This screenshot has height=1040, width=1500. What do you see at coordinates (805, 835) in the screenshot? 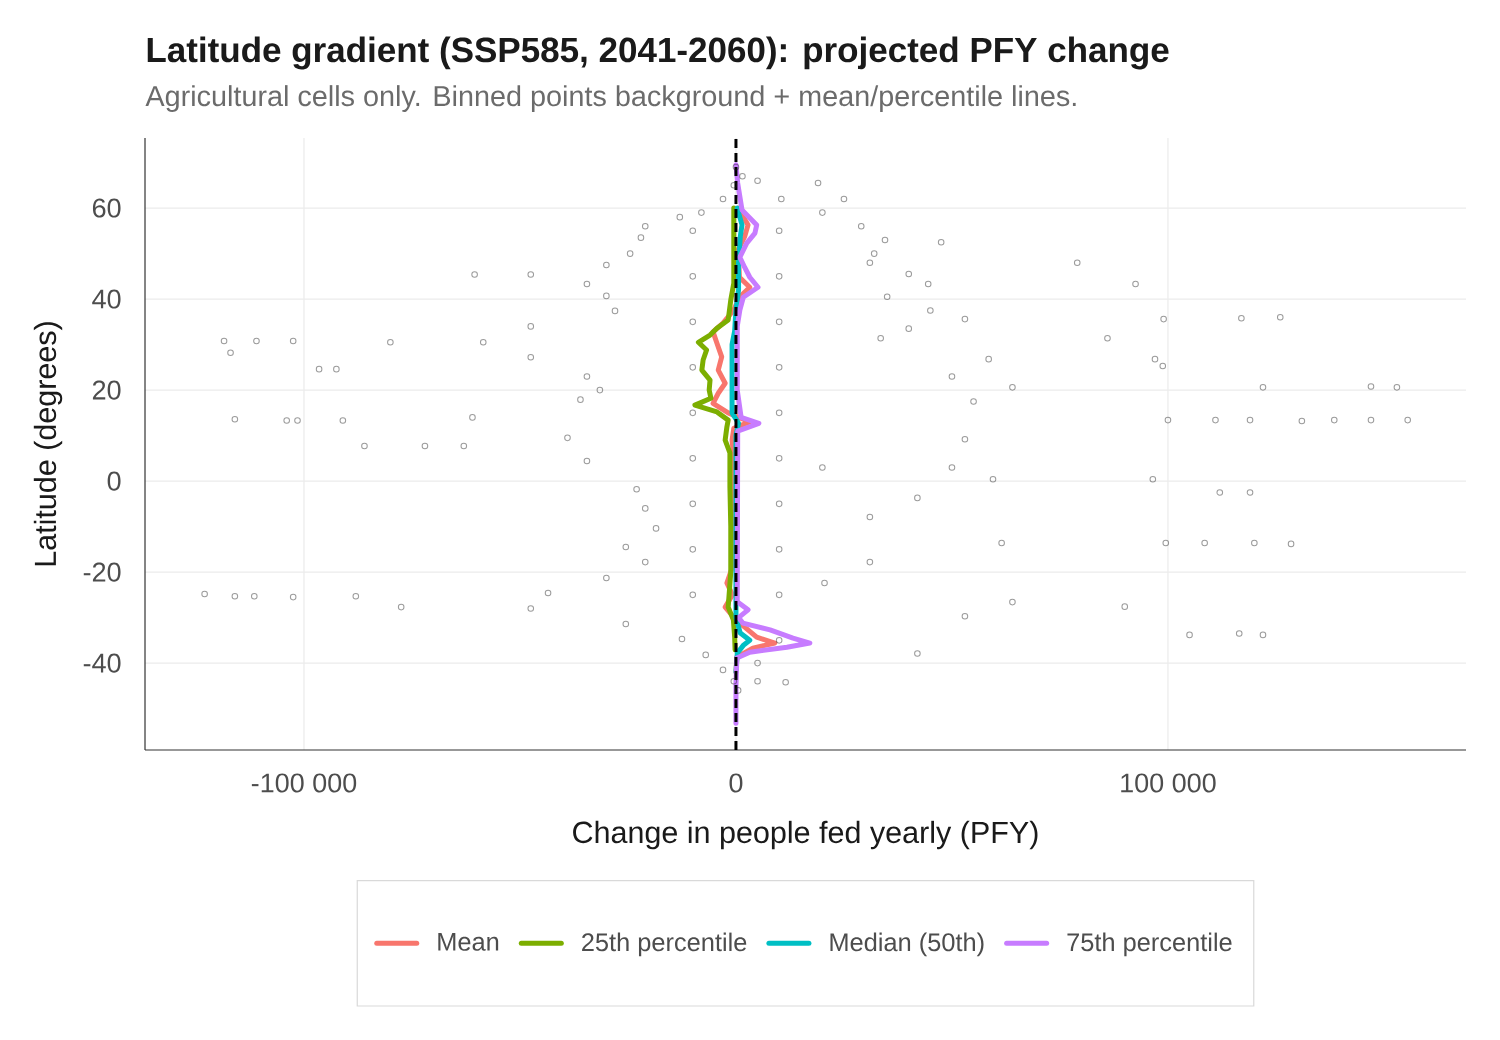
I see `x-axis-title: Change in people fed yearly (PFY)` at bounding box center [805, 835].